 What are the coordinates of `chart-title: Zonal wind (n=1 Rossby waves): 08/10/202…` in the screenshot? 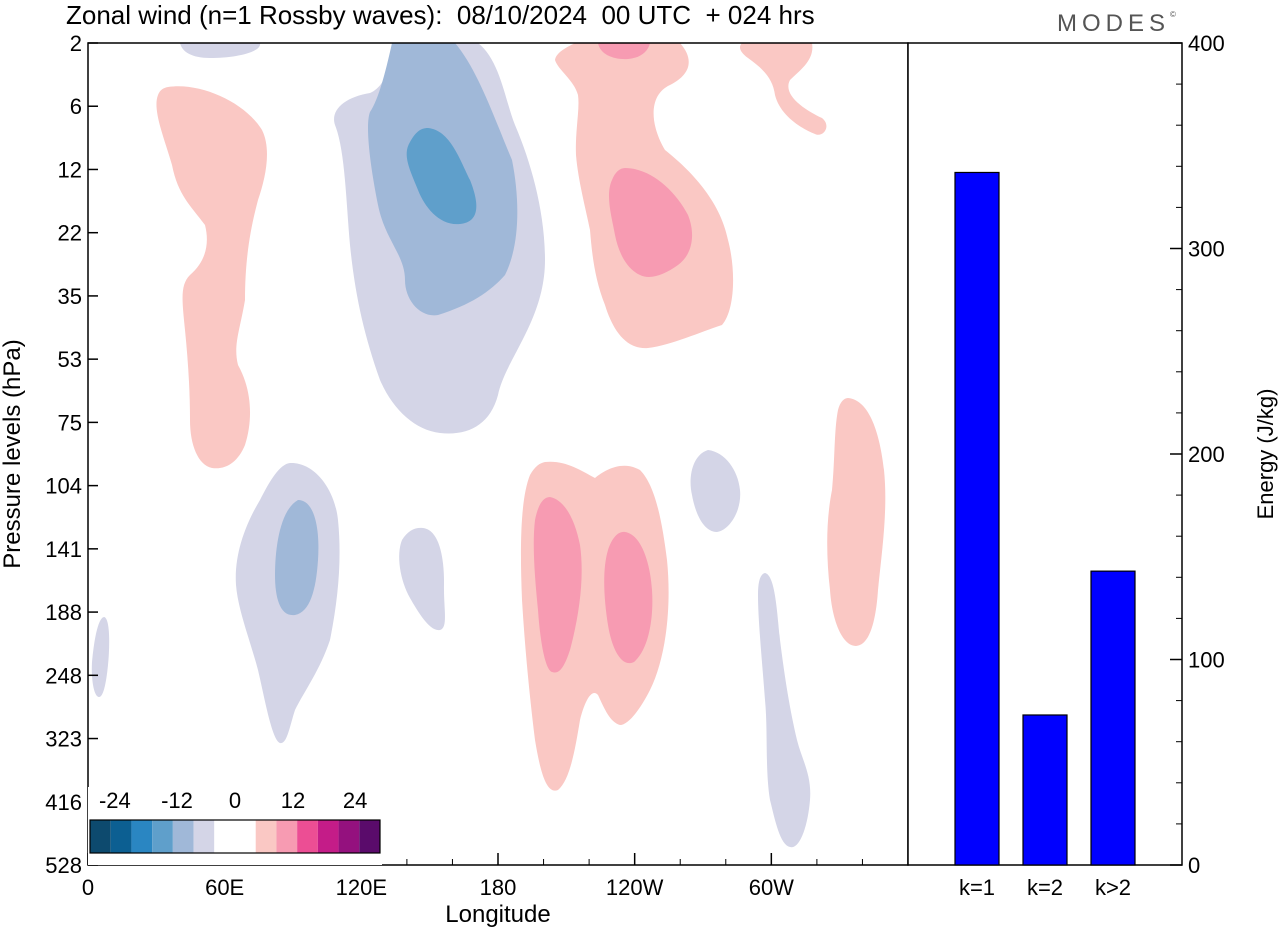 It's located at (440, 15).